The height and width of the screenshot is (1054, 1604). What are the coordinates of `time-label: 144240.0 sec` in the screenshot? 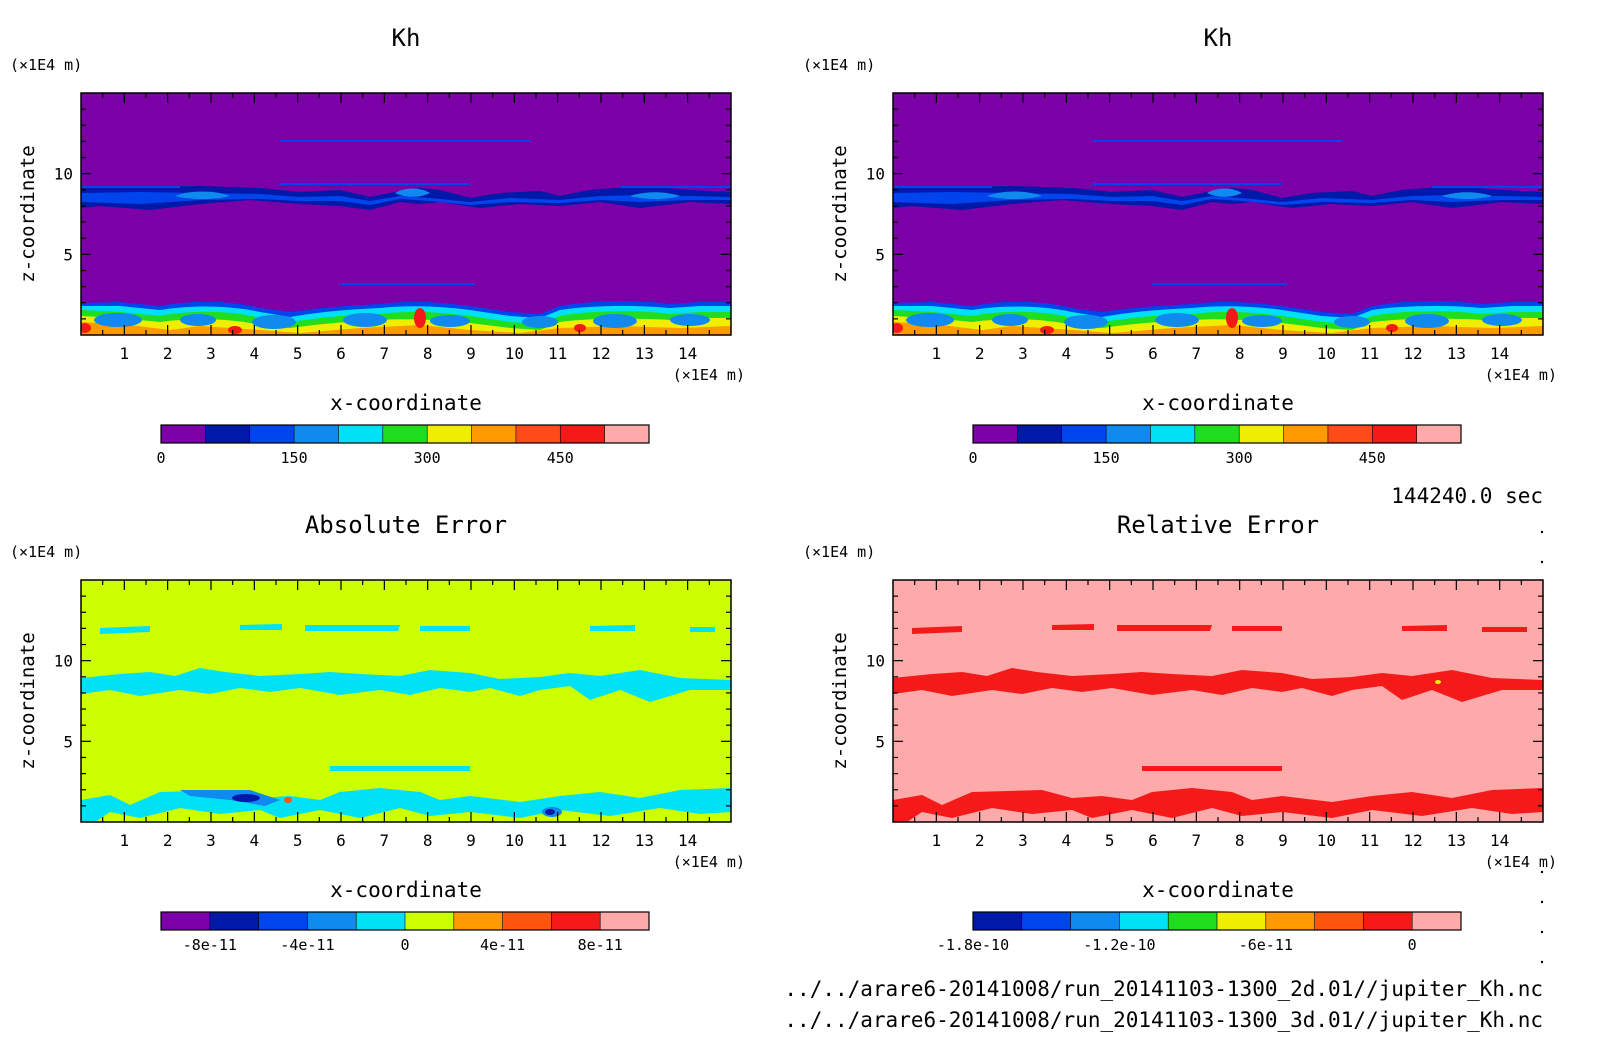 It's located at (1467, 496).